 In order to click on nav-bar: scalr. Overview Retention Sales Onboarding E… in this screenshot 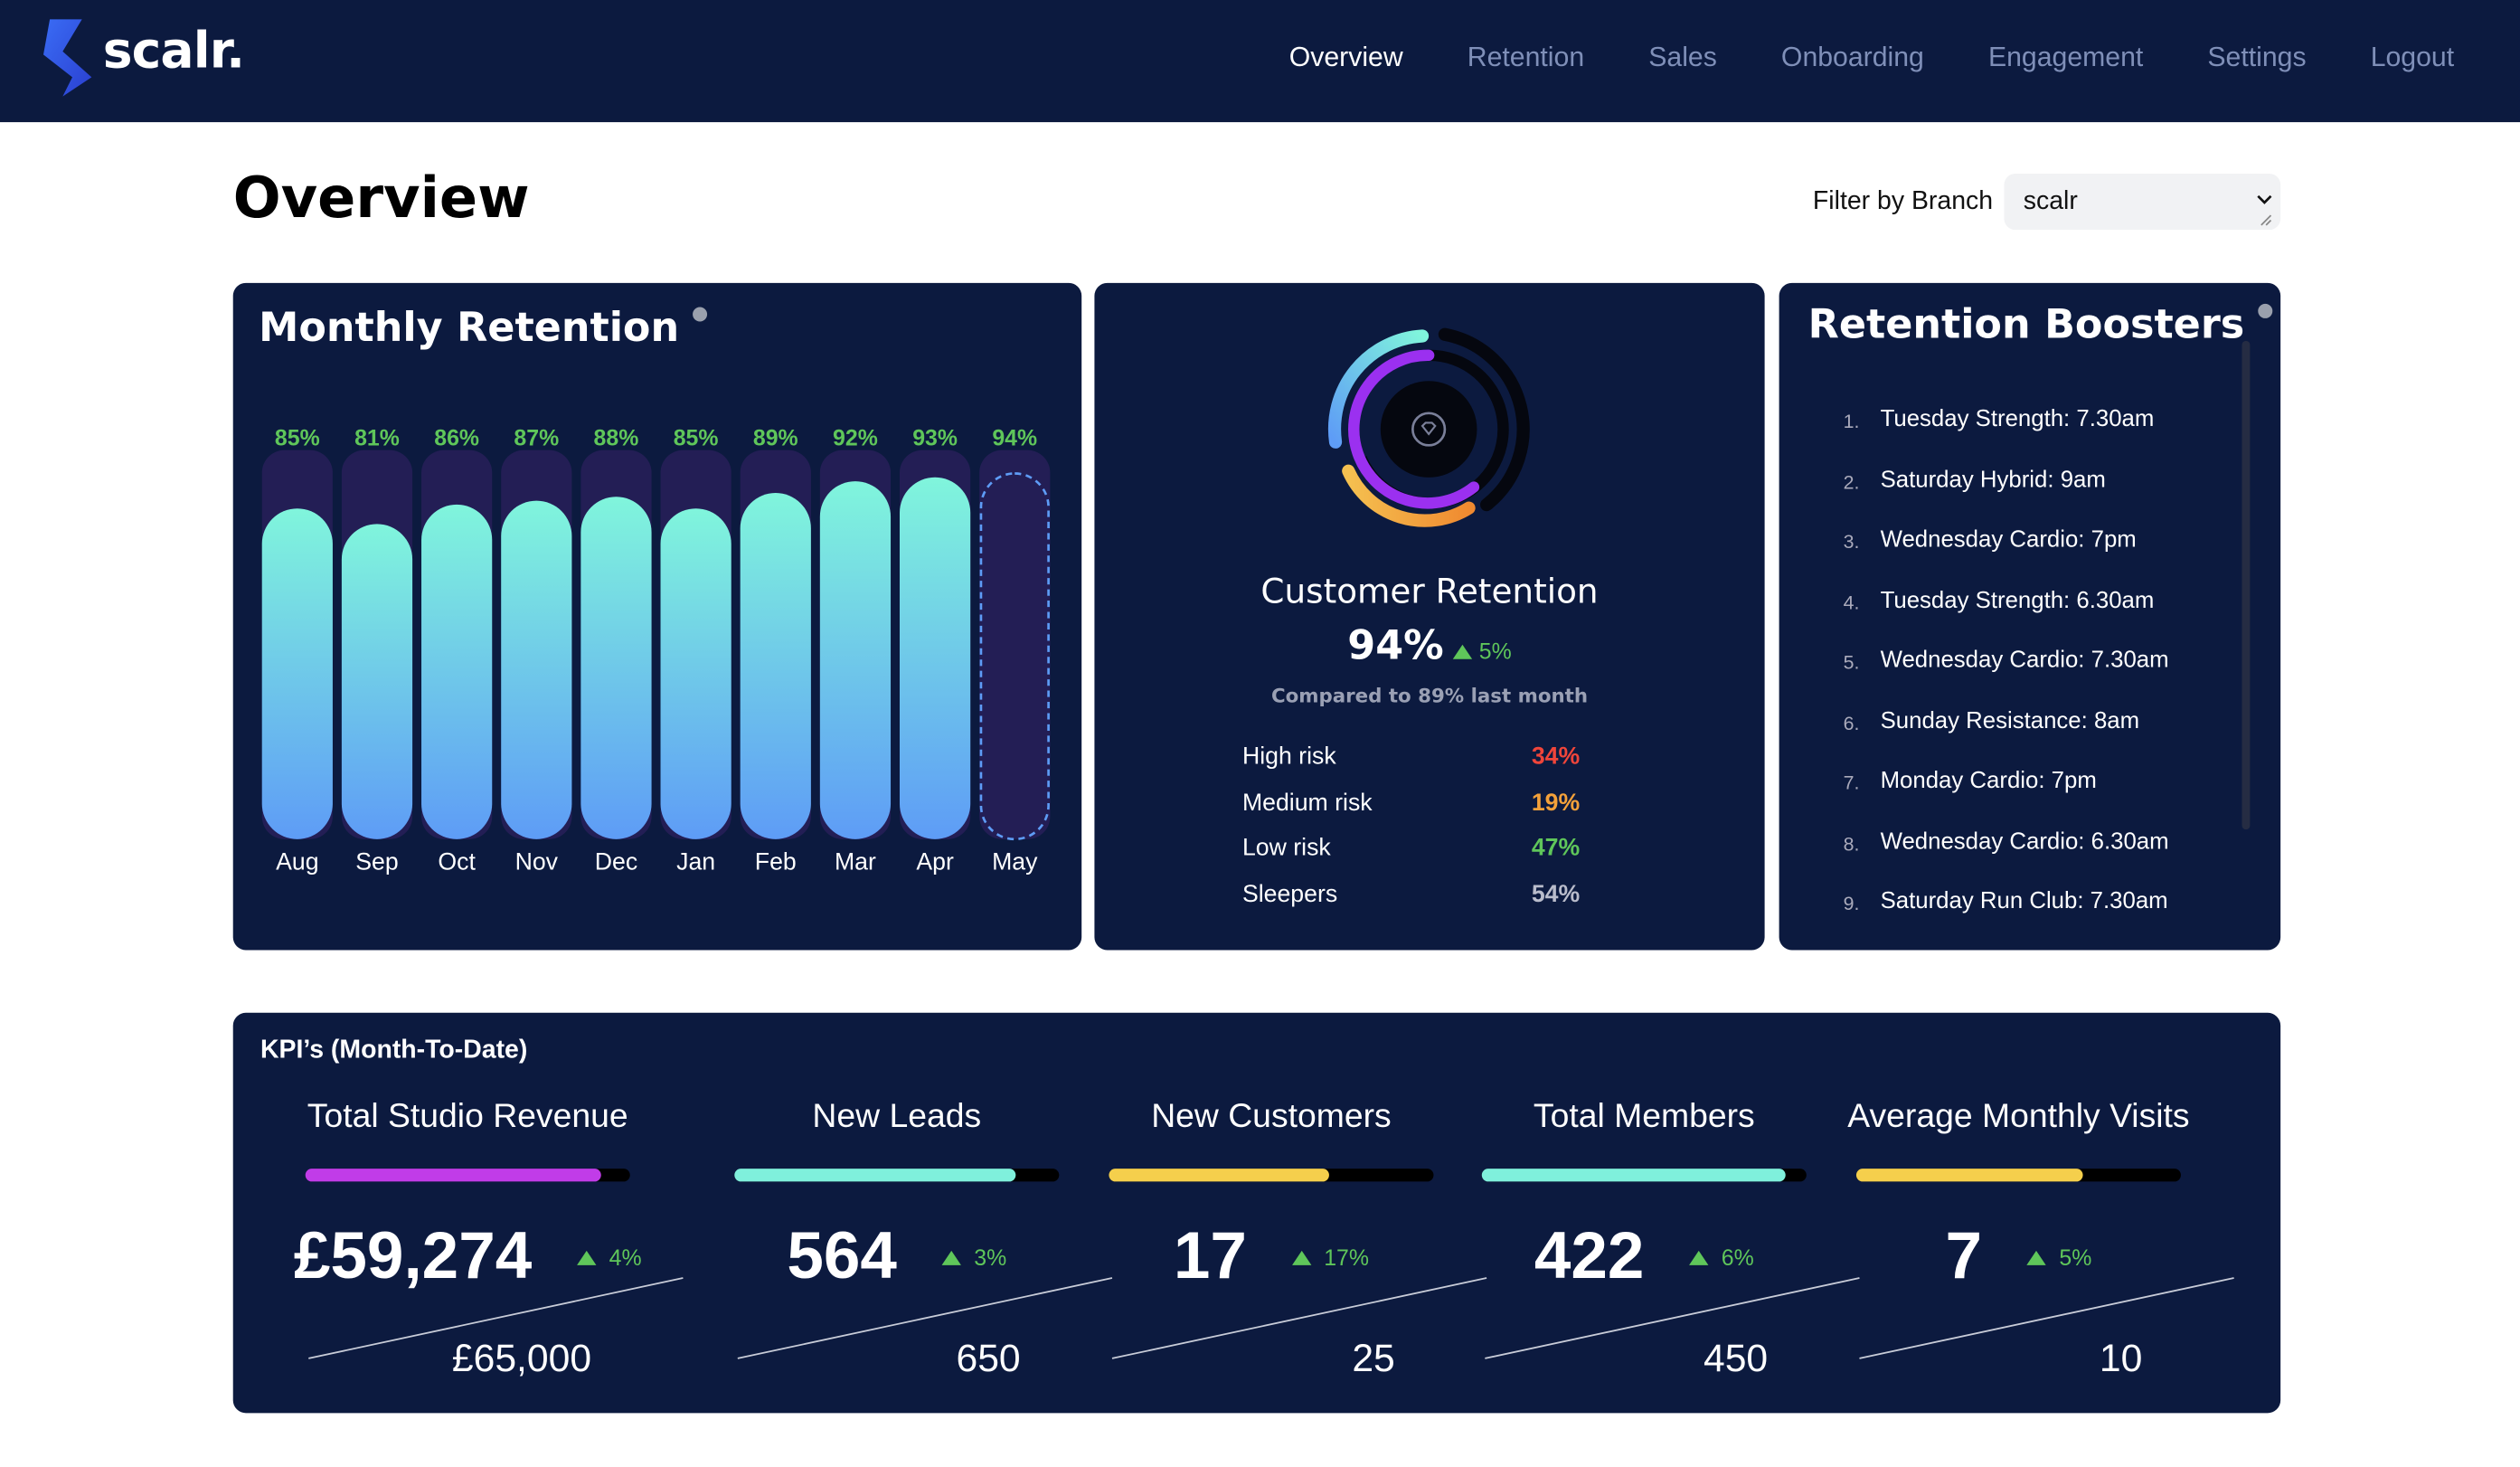, I will do `click(1260, 62)`.